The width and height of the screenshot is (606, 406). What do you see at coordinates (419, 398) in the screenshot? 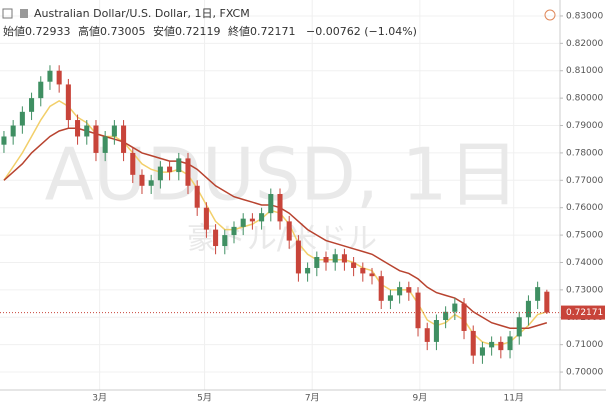
I see `x-tick-label: 9月` at bounding box center [419, 398].